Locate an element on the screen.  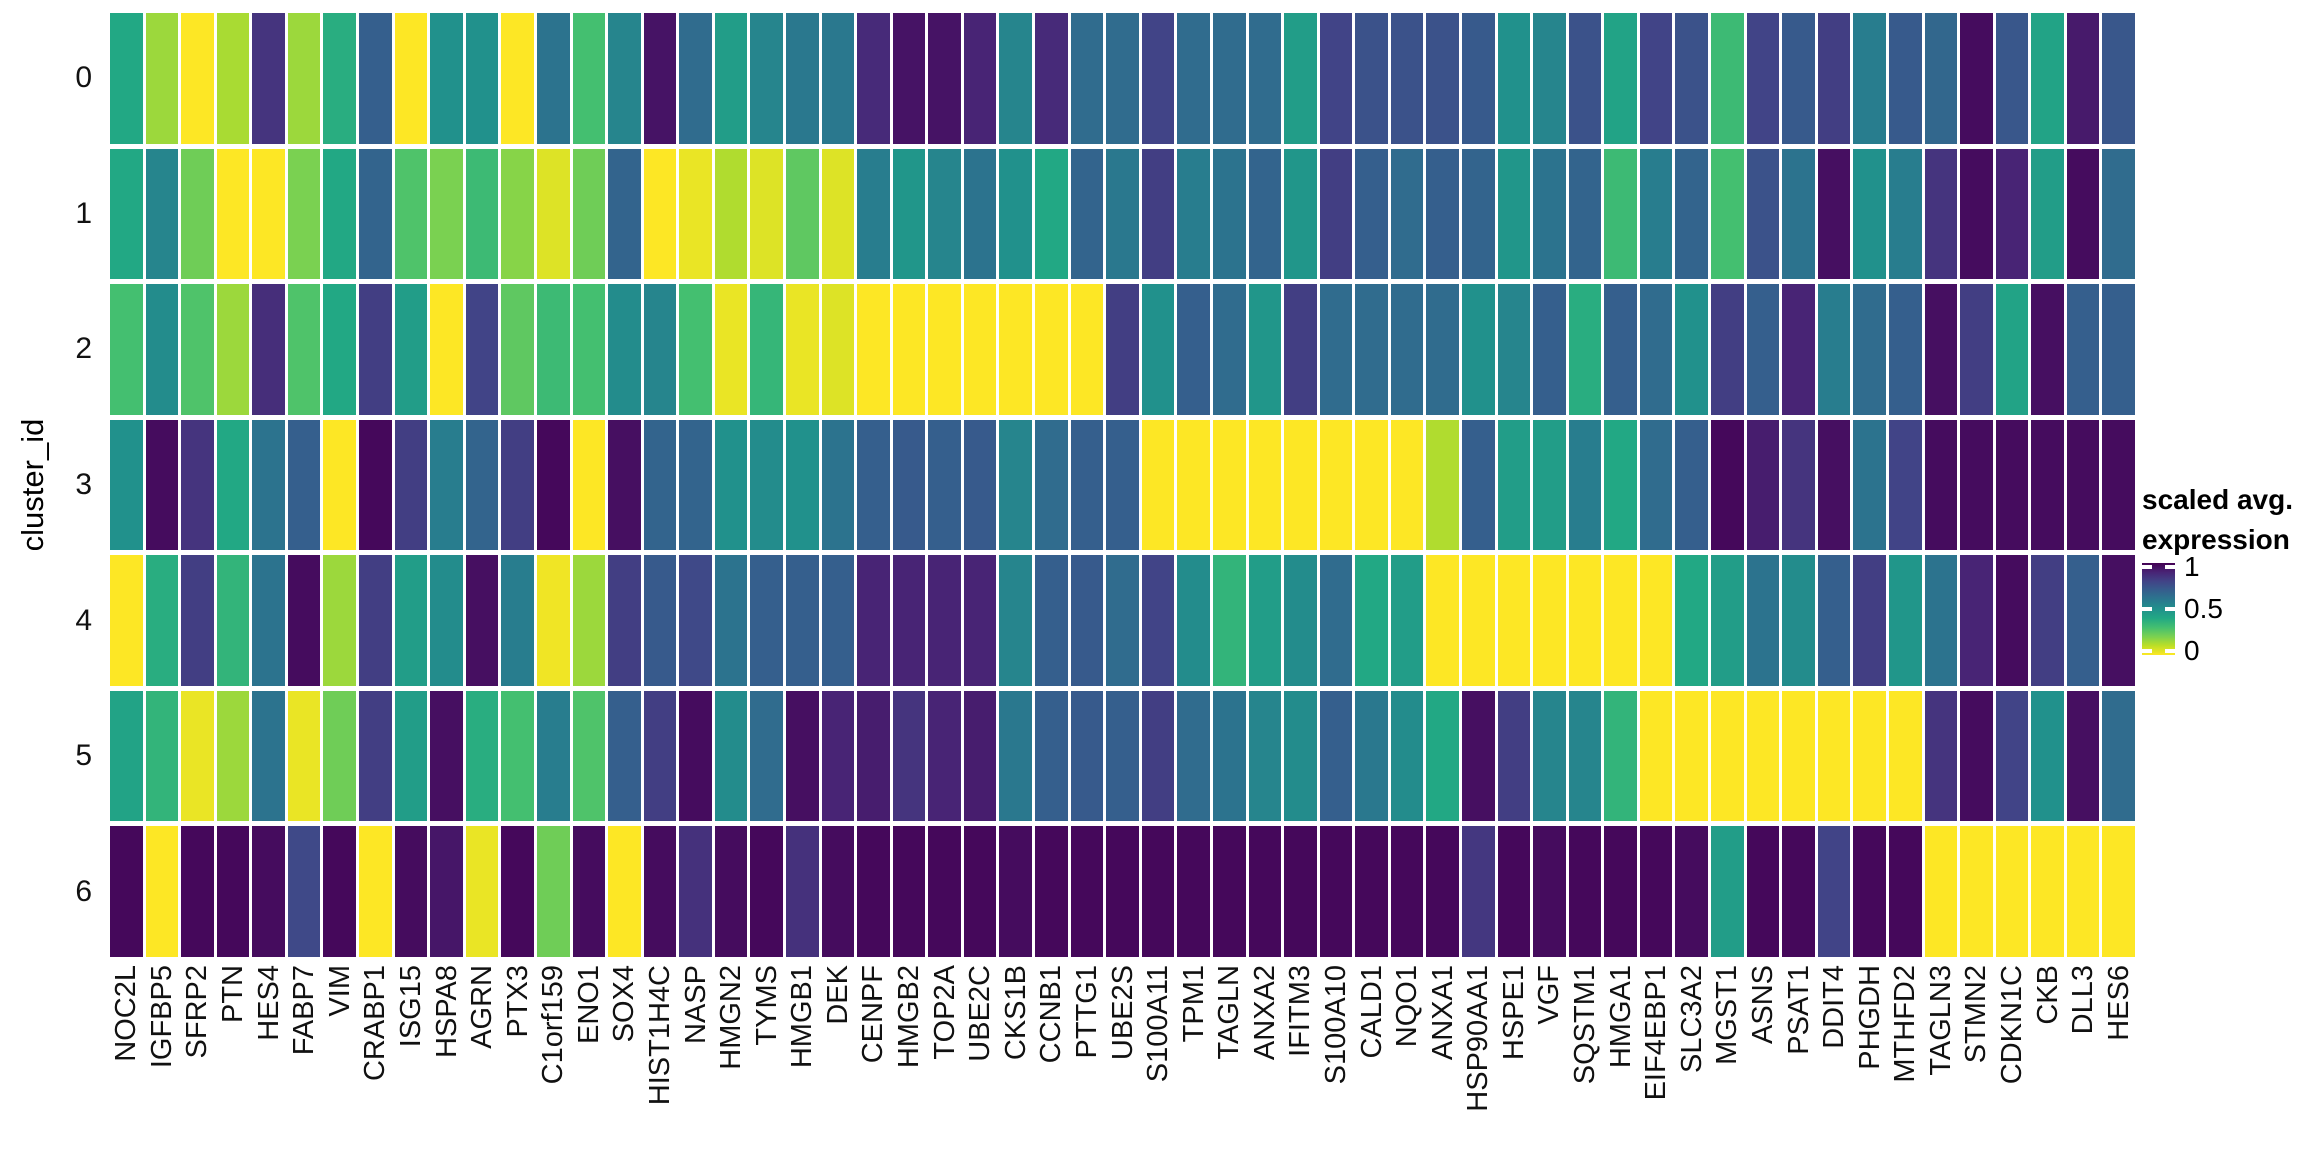
x-tick-label: HSPA8 is located at coordinates (446, 1011).